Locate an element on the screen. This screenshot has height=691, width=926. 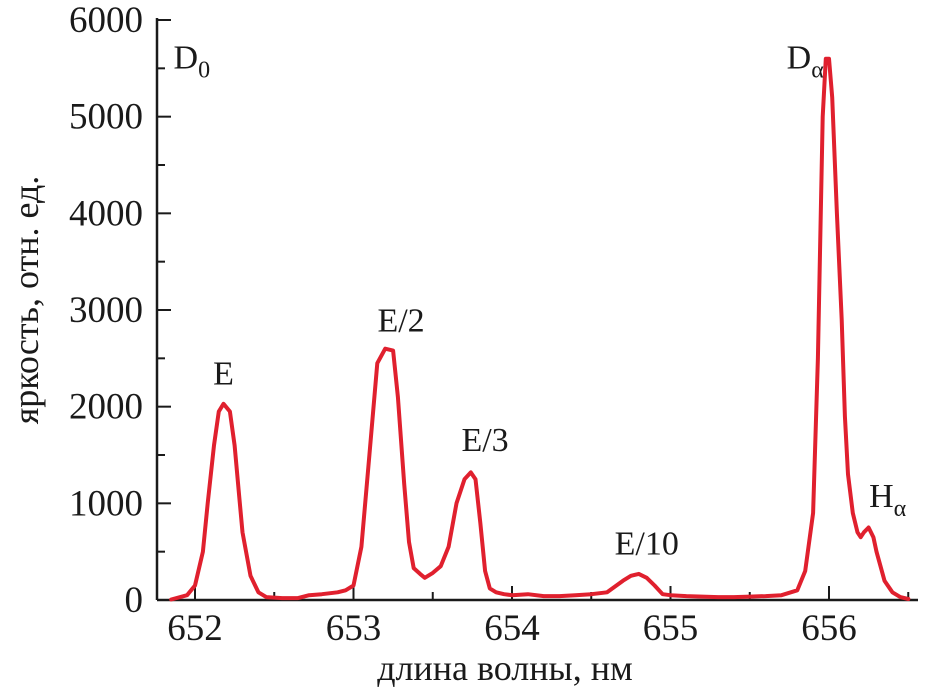
peak-label: E/10 is located at coordinates (647, 544).